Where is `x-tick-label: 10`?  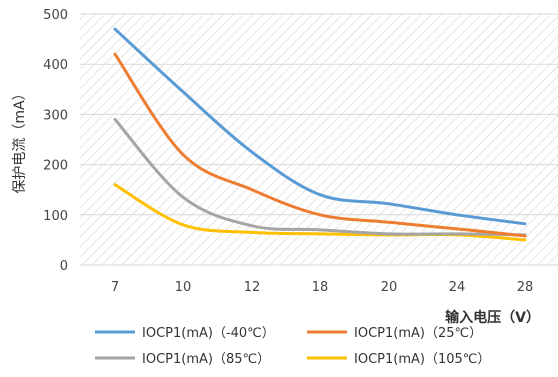
x-tick-label: 10 is located at coordinates (183, 287).